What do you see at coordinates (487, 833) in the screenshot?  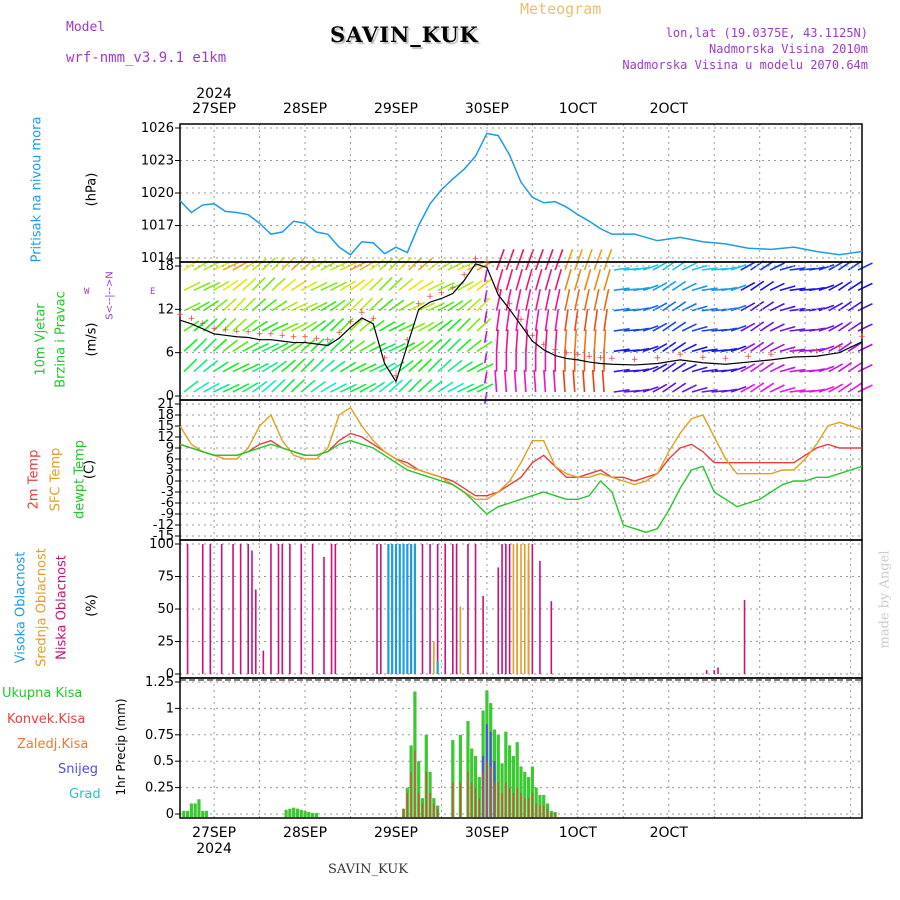 I see `date-label-bottom: 30SEP` at bounding box center [487, 833].